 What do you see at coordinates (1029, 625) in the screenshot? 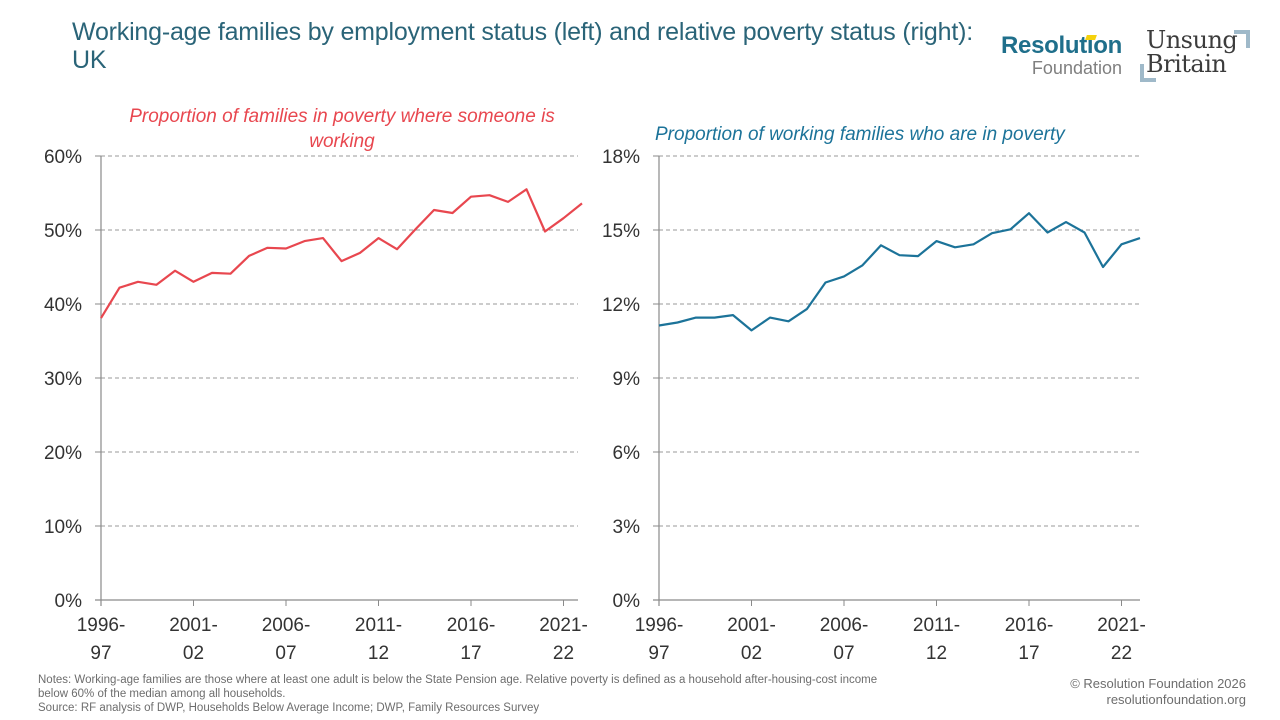
I see `right-xtick-label: 2016-` at bounding box center [1029, 625].